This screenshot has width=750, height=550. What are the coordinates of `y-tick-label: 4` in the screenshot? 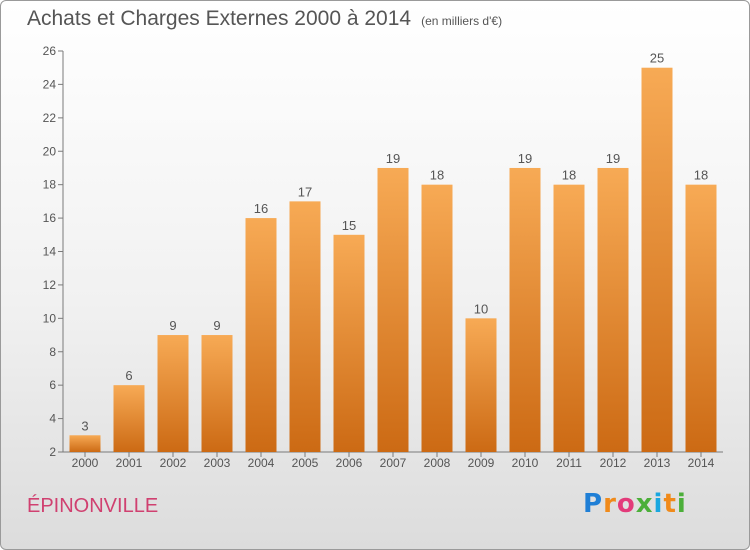 It's located at (52, 419).